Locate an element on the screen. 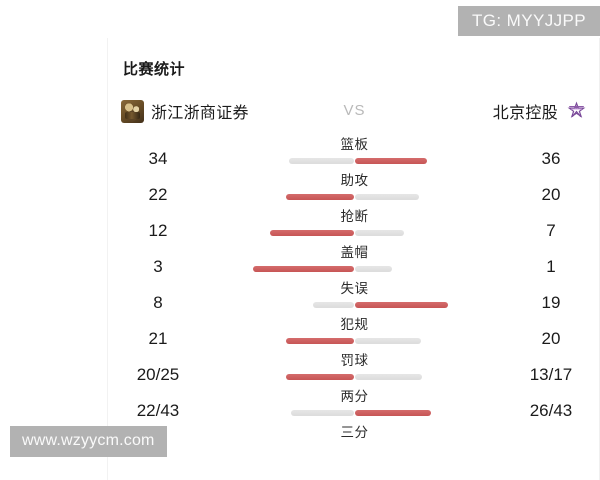 This screenshot has width=600, height=480. page-title: 比赛统计 is located at coordinates (154, 69).